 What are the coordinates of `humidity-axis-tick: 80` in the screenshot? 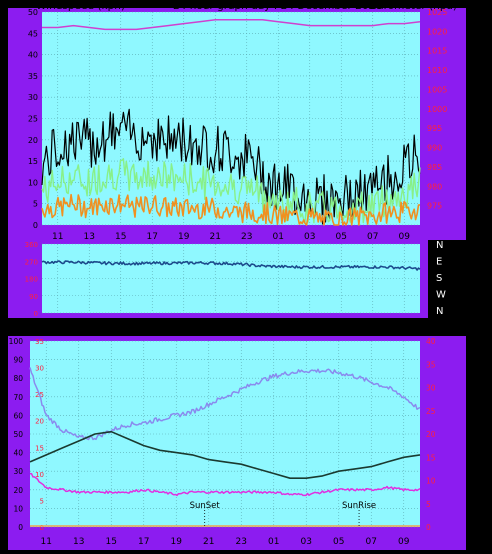 It's located at (18, 378).